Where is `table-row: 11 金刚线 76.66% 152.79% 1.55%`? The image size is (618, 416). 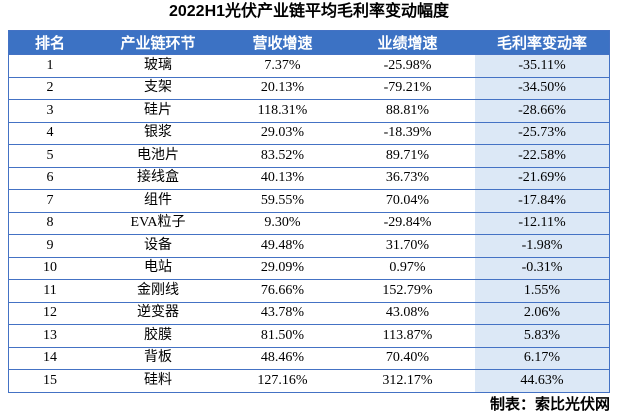
table-row: 11 金刚线 76.66% 152.79% 1.55% is located at coordinates (309, 290).